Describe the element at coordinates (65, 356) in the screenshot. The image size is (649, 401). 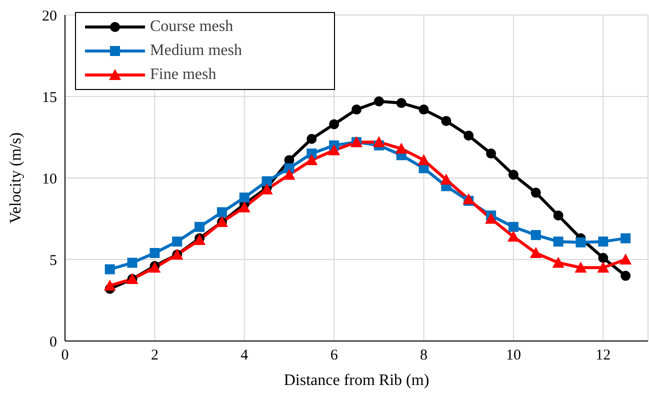
I see `x-tick-label: 0` at that location.